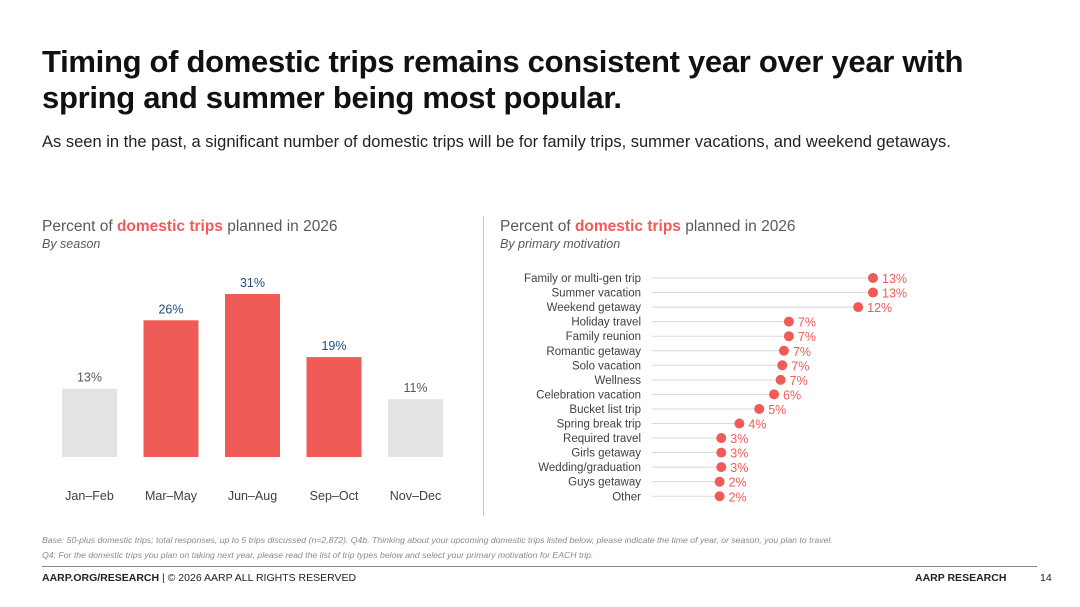 This screenshot has height=607, width=1080. Describe the element at coordinates (606, 454) in the screenshot. I see `motivation-category-label: Girls getaway` at that location.